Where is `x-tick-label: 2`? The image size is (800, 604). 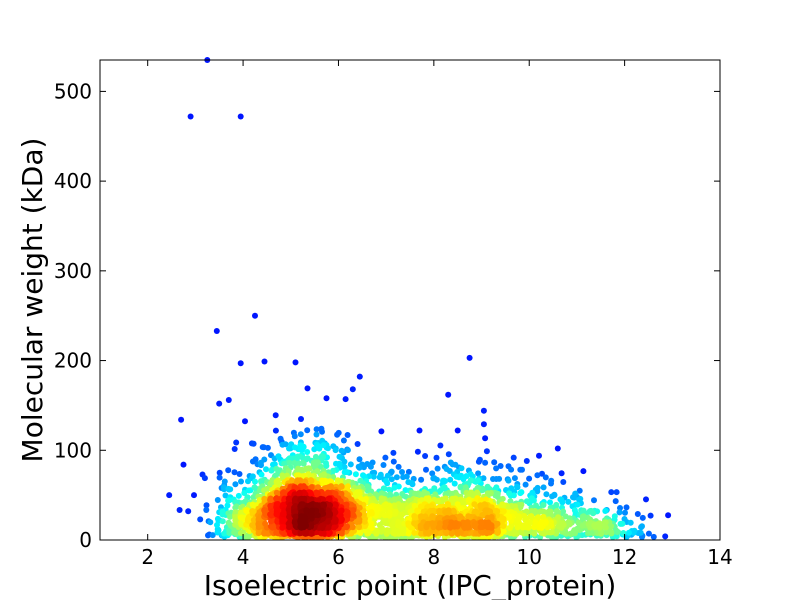 x-tick-label: 2 is located at coordinates (147, 557).